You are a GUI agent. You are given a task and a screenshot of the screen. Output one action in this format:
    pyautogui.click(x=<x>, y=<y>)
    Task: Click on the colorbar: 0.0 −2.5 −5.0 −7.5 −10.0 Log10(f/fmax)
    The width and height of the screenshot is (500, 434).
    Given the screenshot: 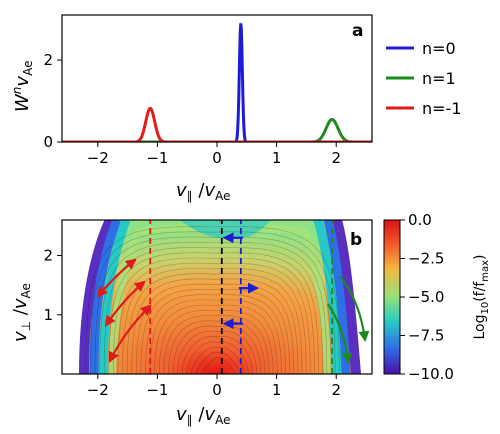 What is the action you would take?
    pyautogui.click(x=437, y=297)
    